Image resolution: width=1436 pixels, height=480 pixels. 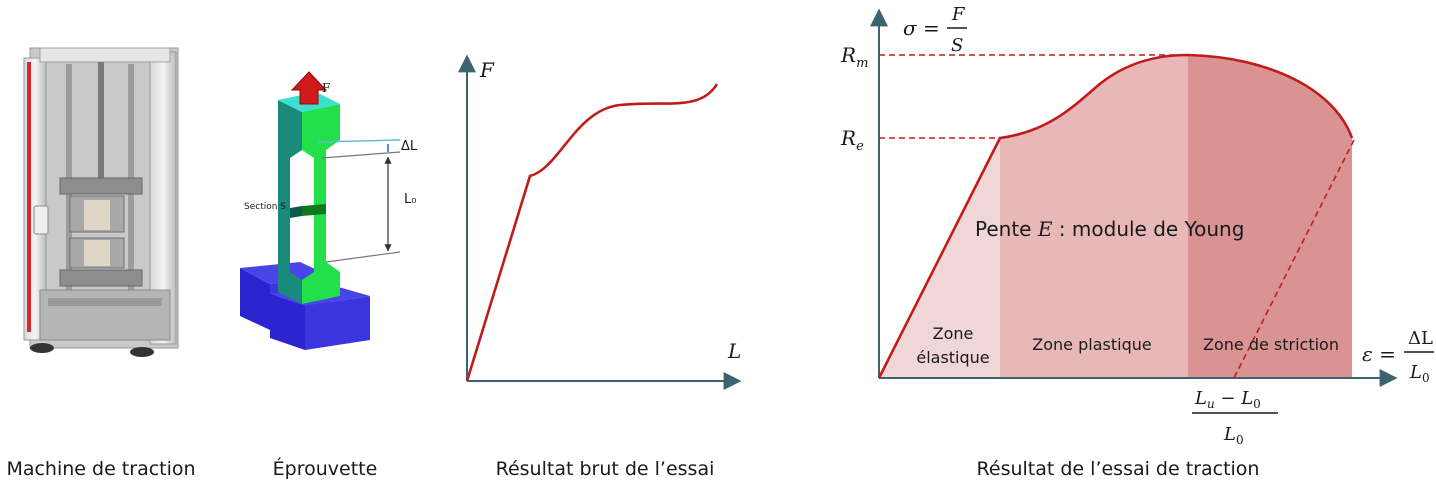 I want to click on raw-result-chart: F L, so click(x=600, y=222).